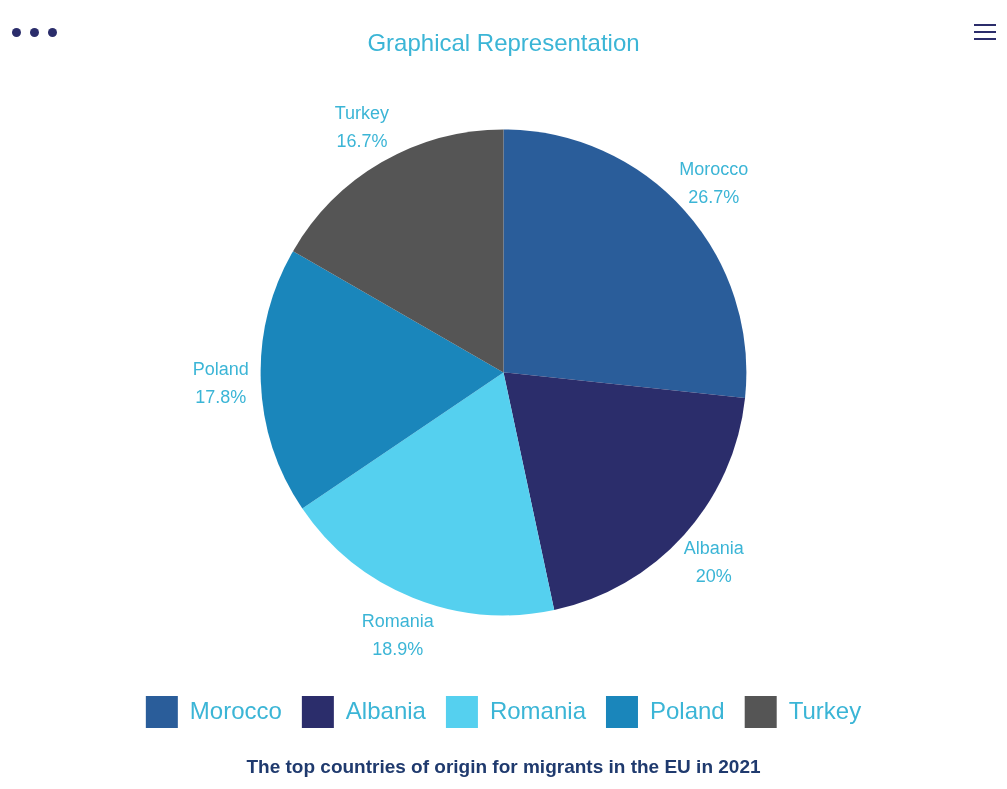 The width and height of the screenshot is (1007, 789). What do you see at coordinates (362, 141) in the screenshot?
I see `data-label: 16.7%` at bounding box center [362, 141].